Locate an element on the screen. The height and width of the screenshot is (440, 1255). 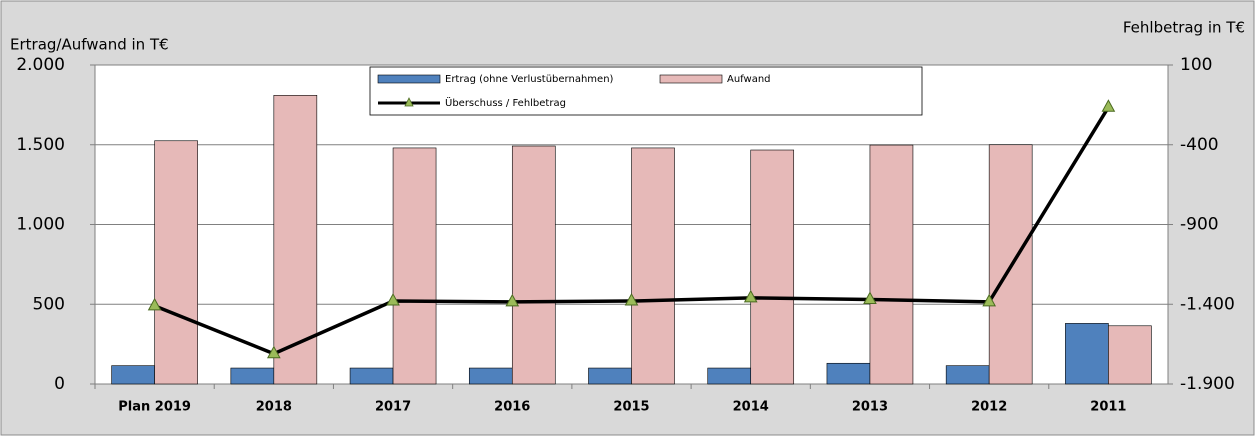
x-tick-label: 2012 is located at coordinates (989, 407).